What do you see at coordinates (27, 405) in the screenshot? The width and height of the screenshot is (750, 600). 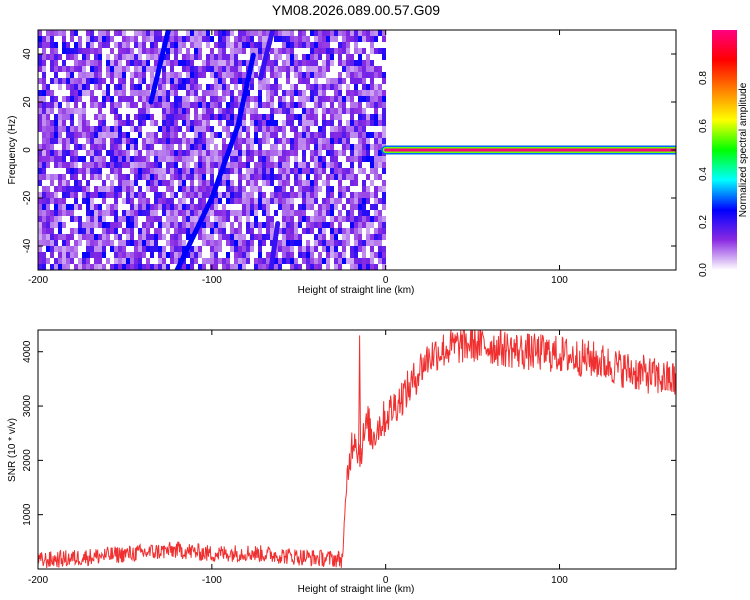 I see `y-tick-label: 3000` at bounding box center [27, 405].